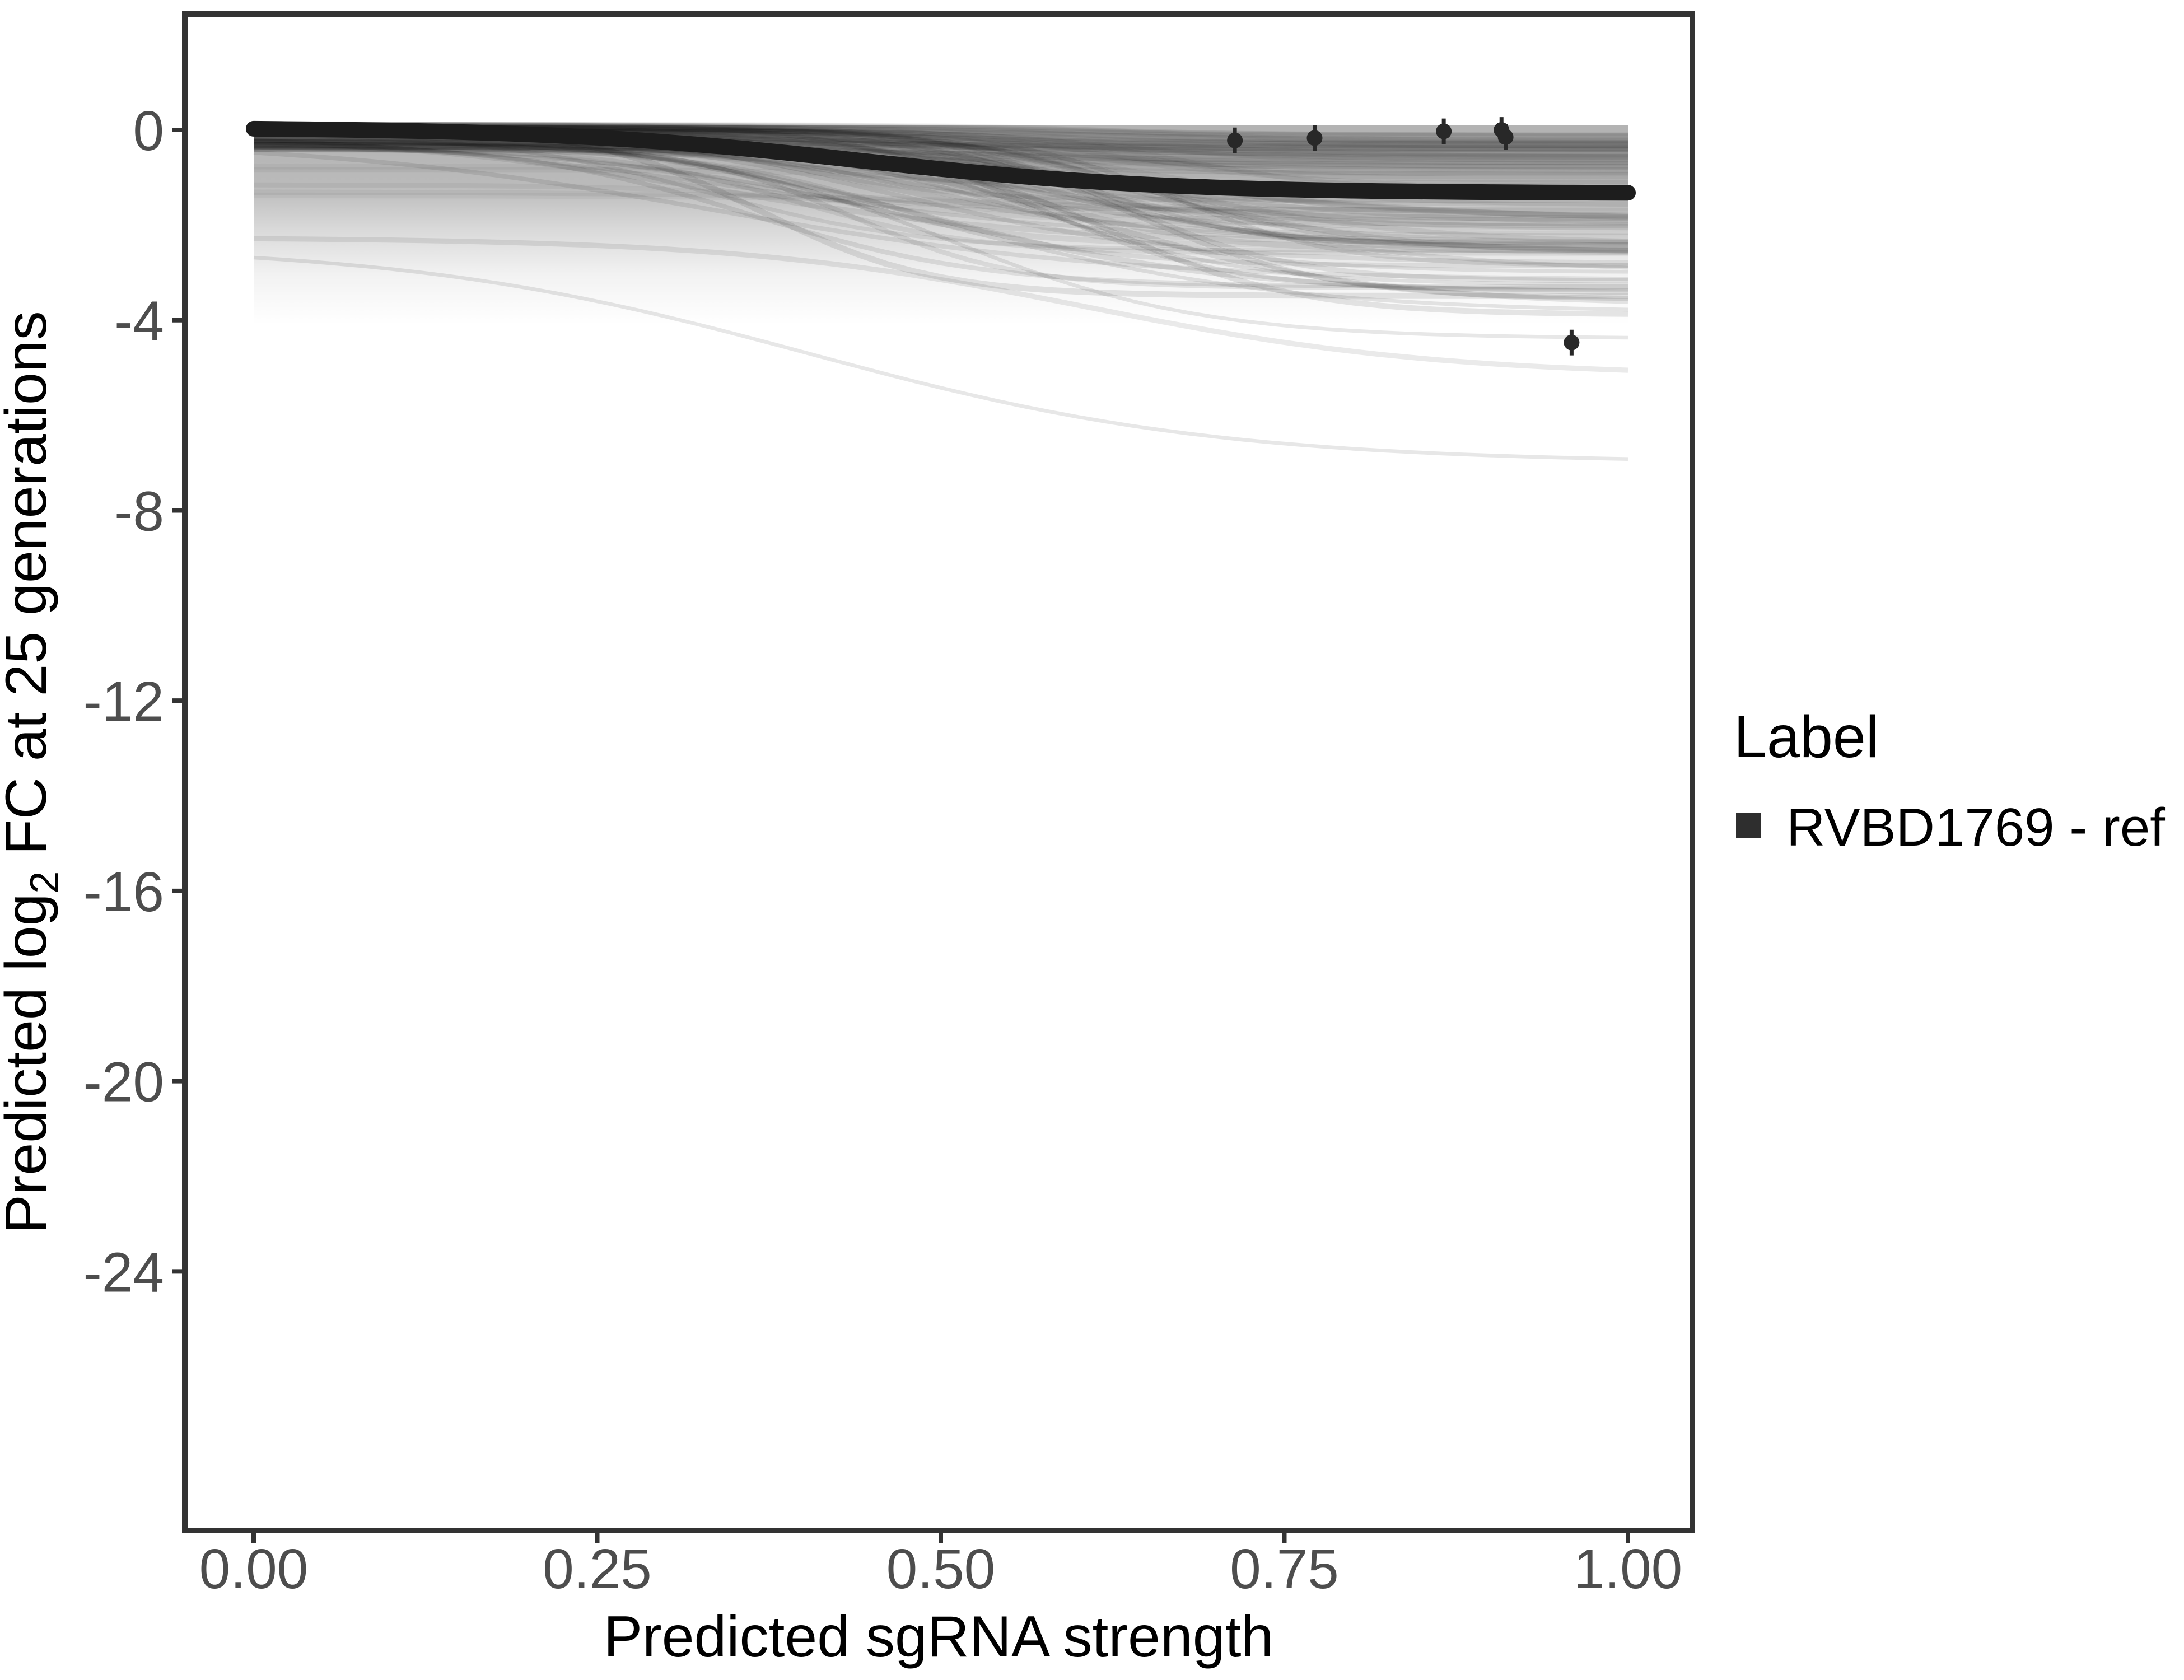 The height and width of the screenshot is (1680, 2184). What do you see at coordinates (124, 1273) in the screenshot?
I see `y-tick-label: -24` at bounding box center [124, 1273].